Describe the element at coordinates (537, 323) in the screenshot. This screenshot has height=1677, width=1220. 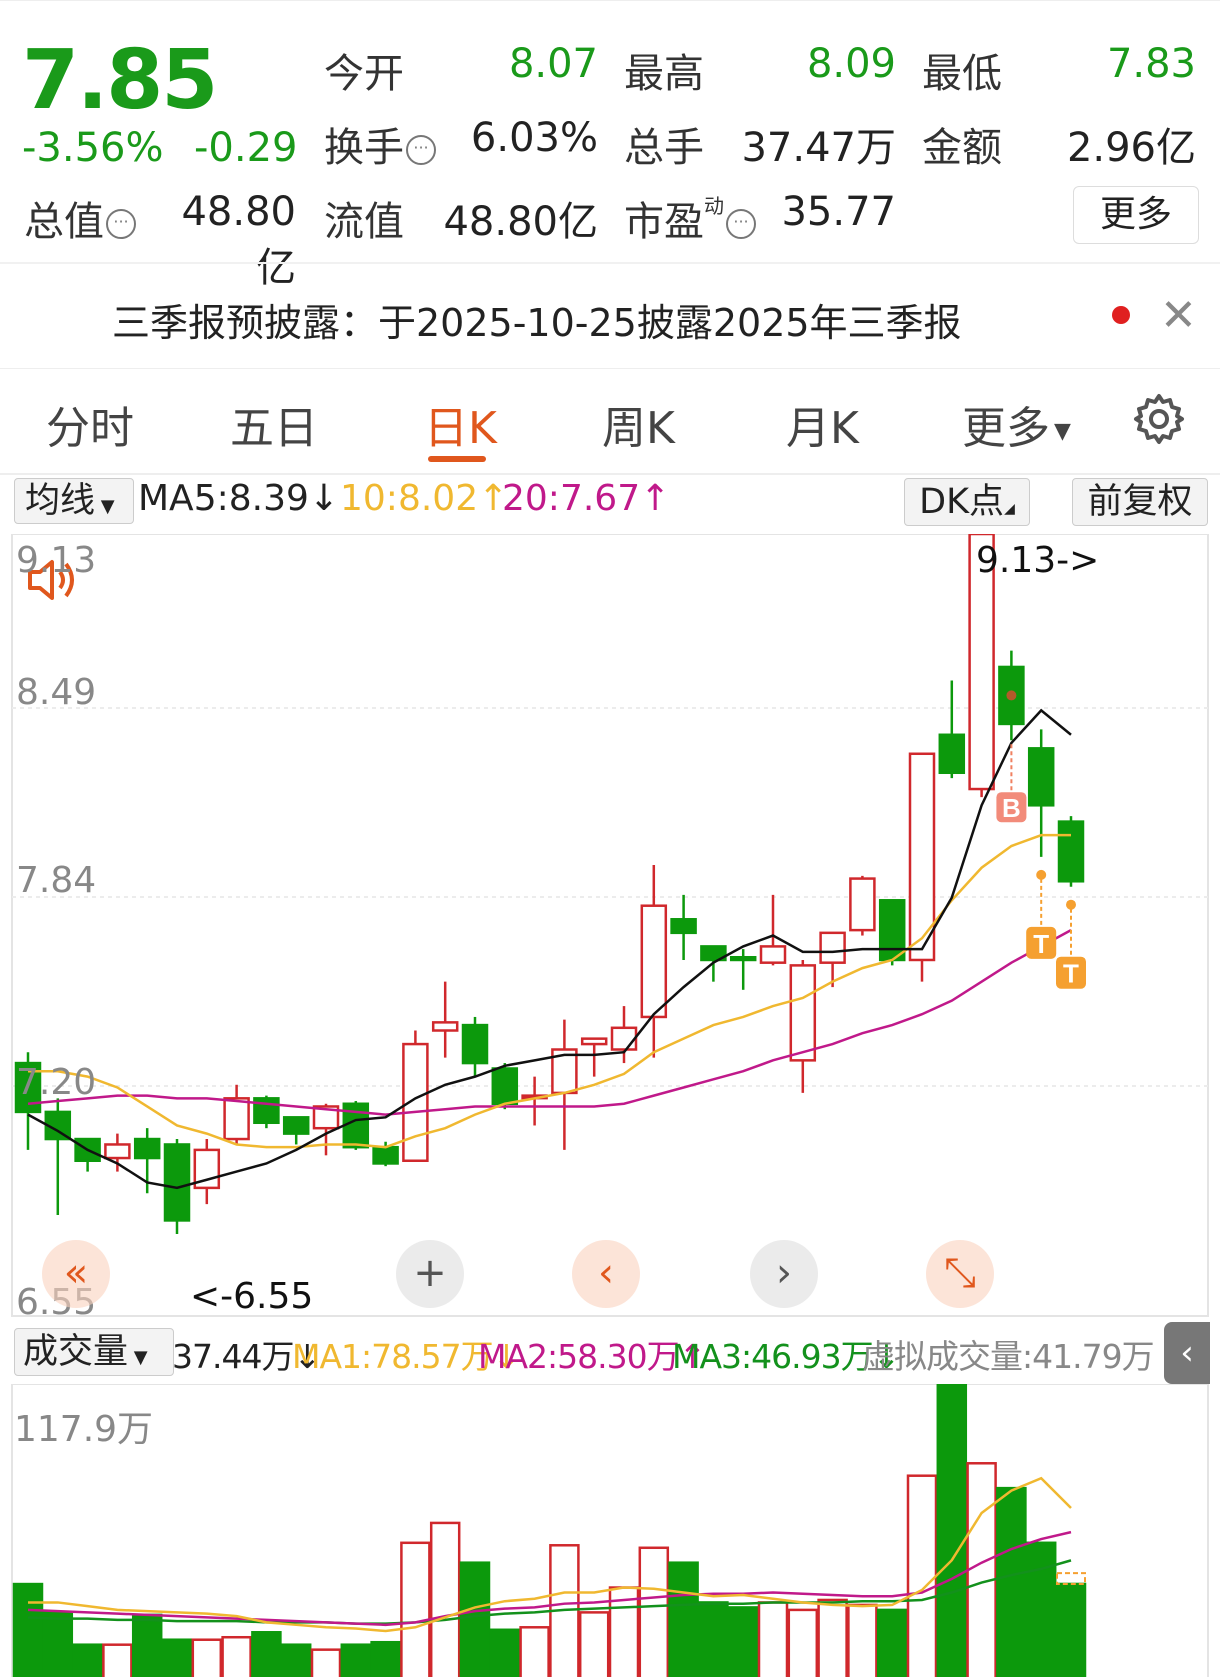
I see `notice-text: 三季报预披露：于2025-10-25披露2025年三季报` at that location.